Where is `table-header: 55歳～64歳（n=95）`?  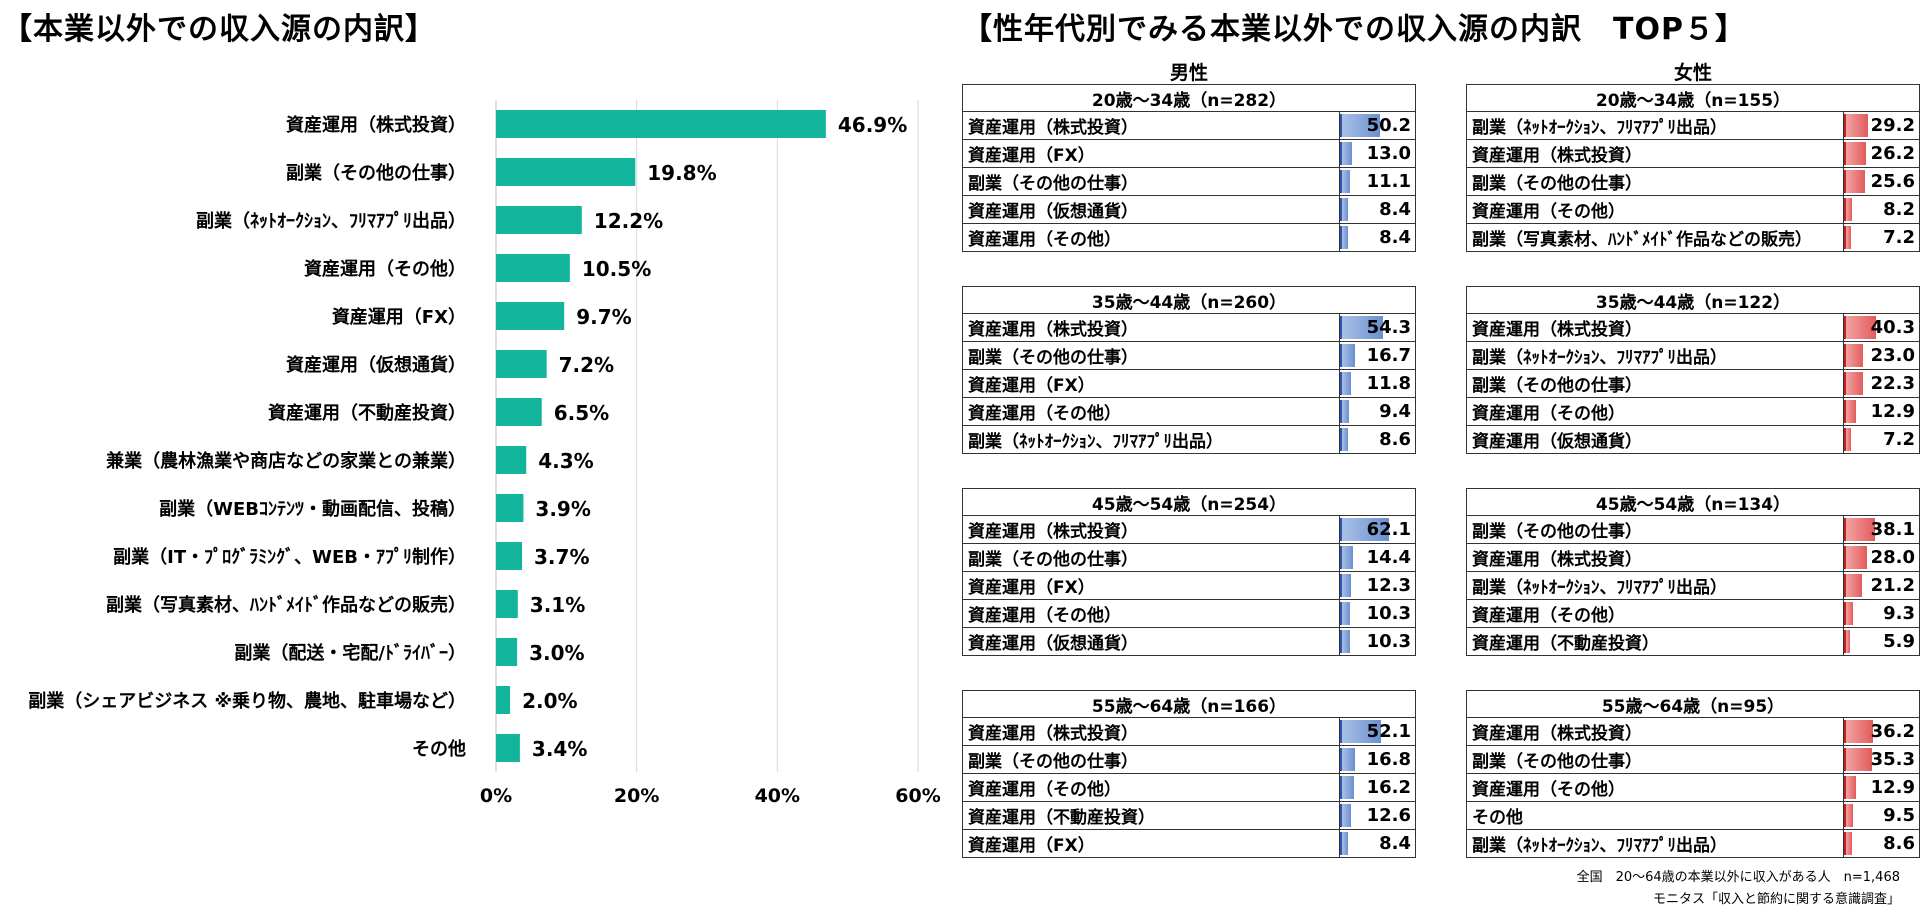 table-header: 55歳～64歳（n=95） is located at coordinates (1693, 704).